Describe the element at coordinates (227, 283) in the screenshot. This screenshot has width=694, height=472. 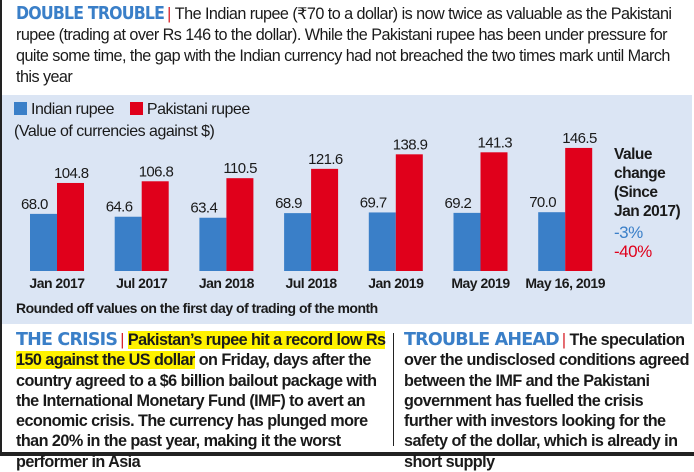
I see `category-label-2: Jan 2018` at that location.